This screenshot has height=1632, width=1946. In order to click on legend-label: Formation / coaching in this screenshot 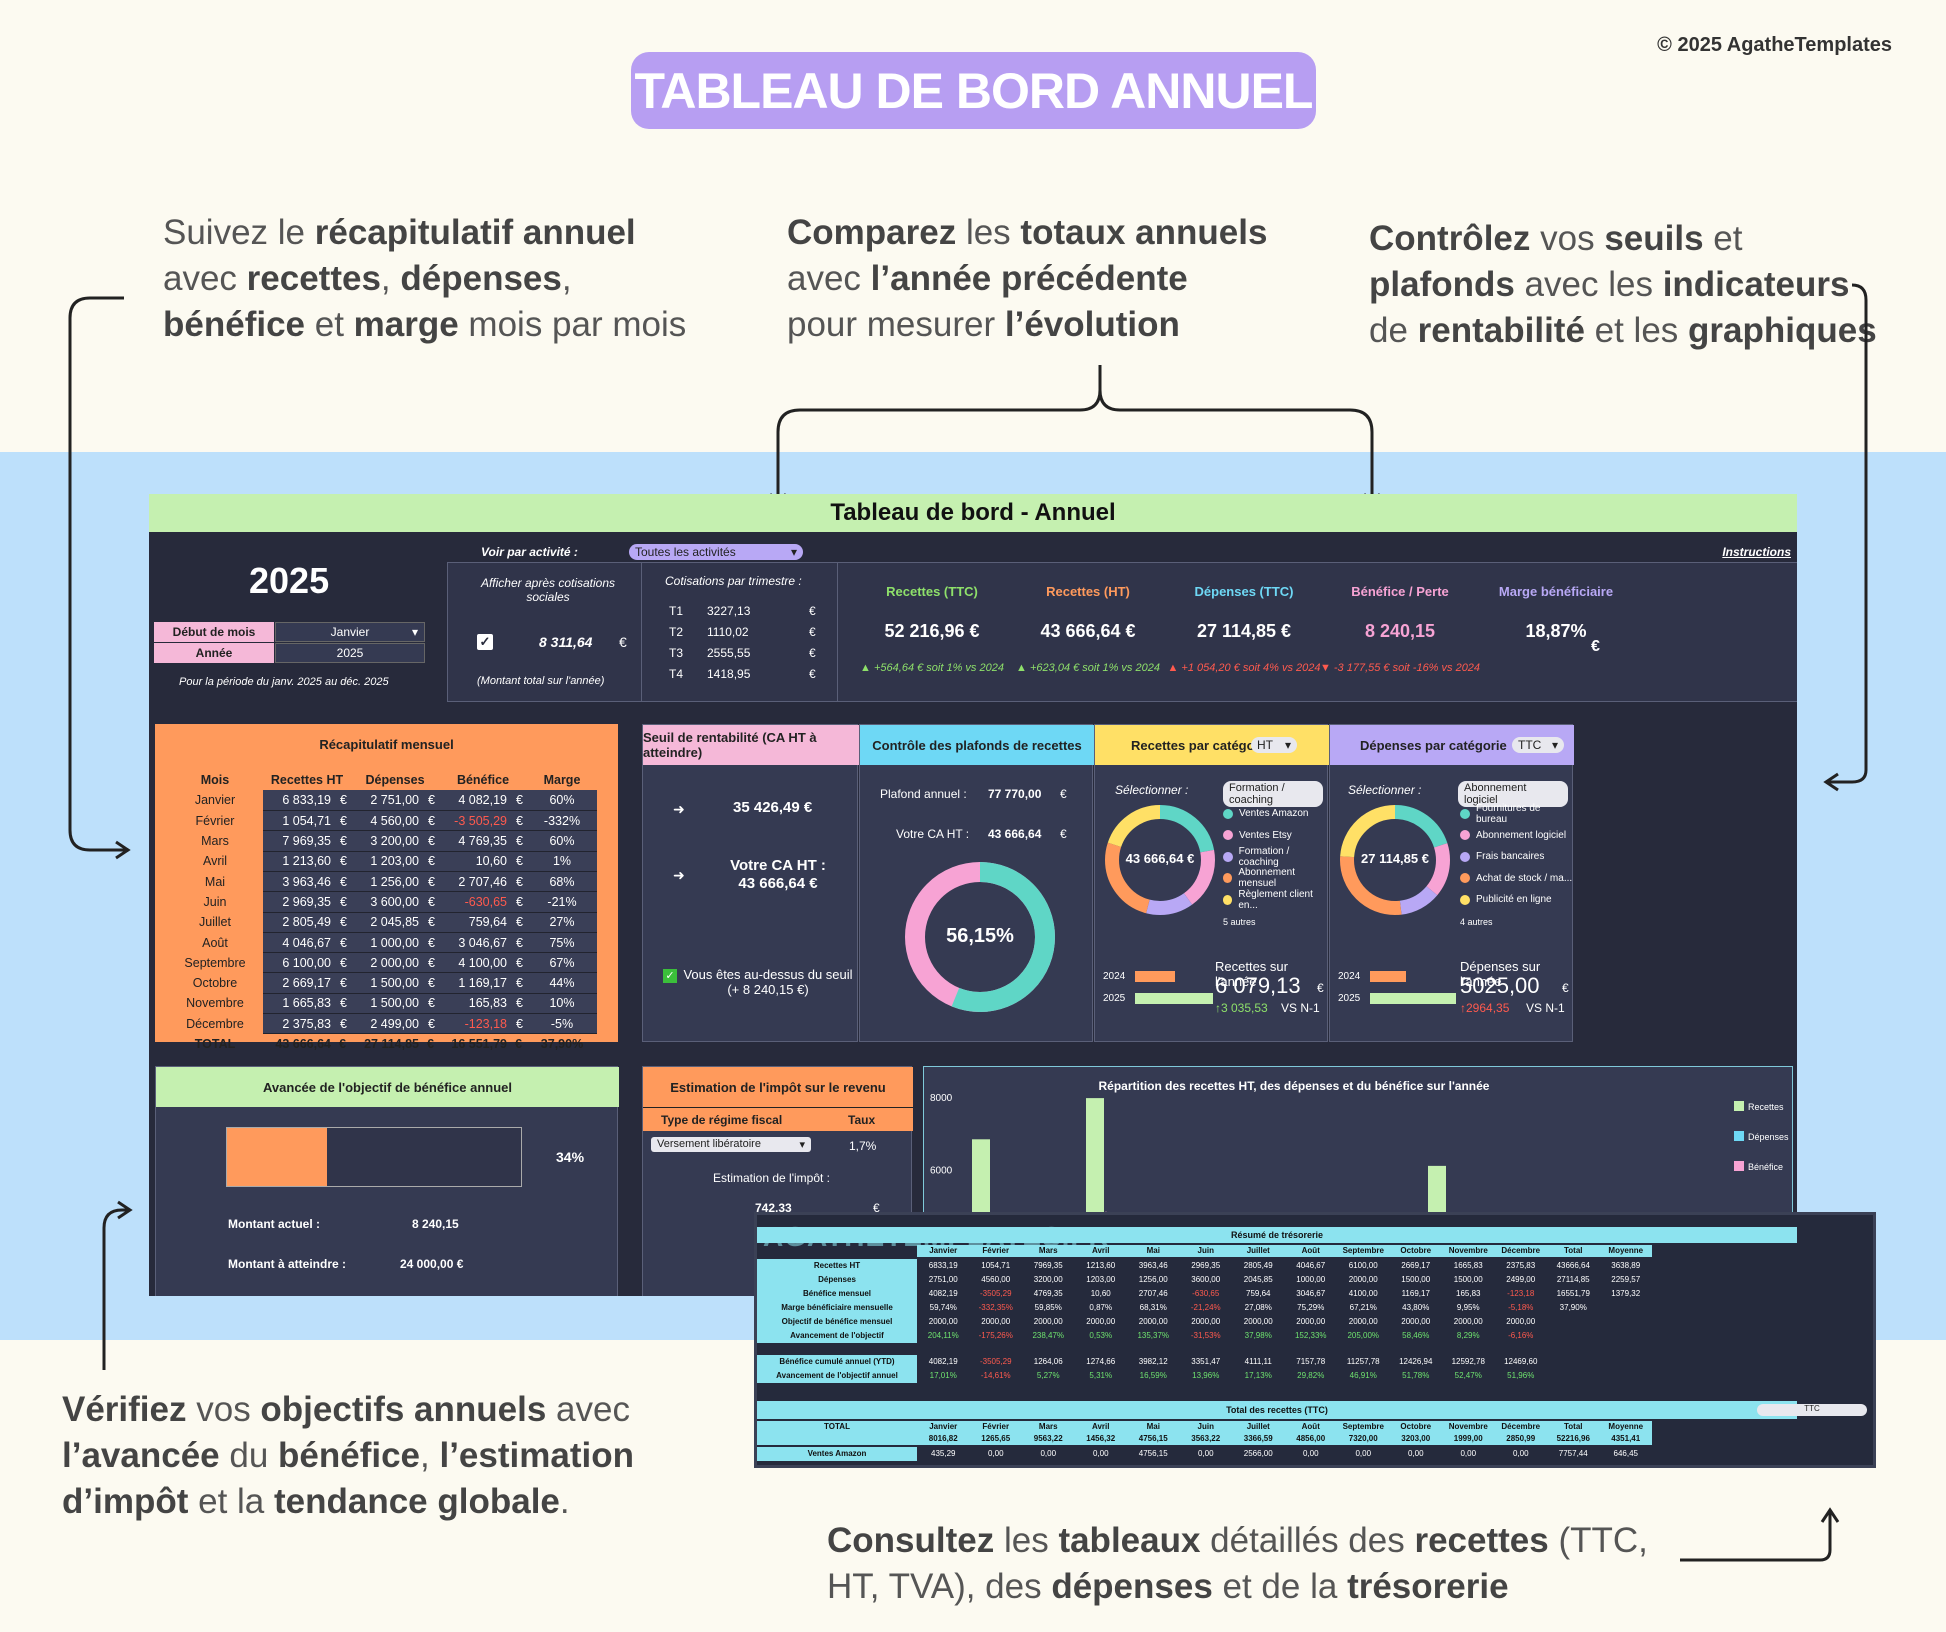, I will do `click(1264, 856)`.